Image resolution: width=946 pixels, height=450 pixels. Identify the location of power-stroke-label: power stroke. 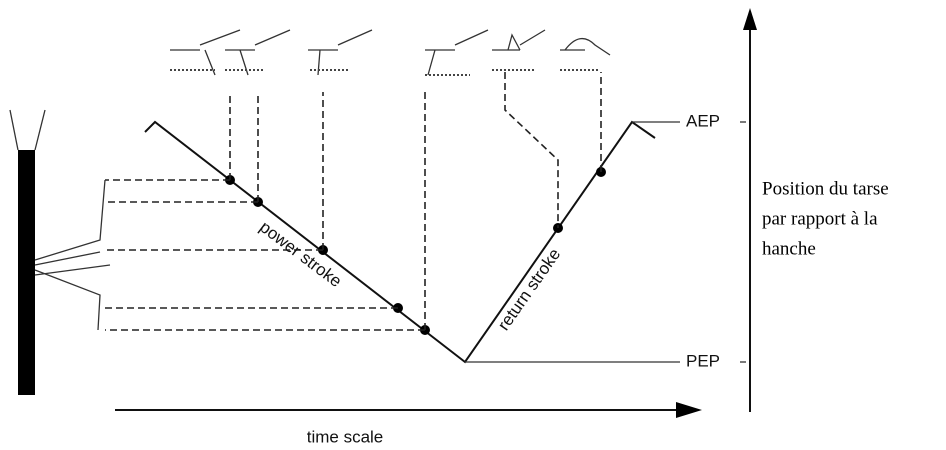
(300, 254).